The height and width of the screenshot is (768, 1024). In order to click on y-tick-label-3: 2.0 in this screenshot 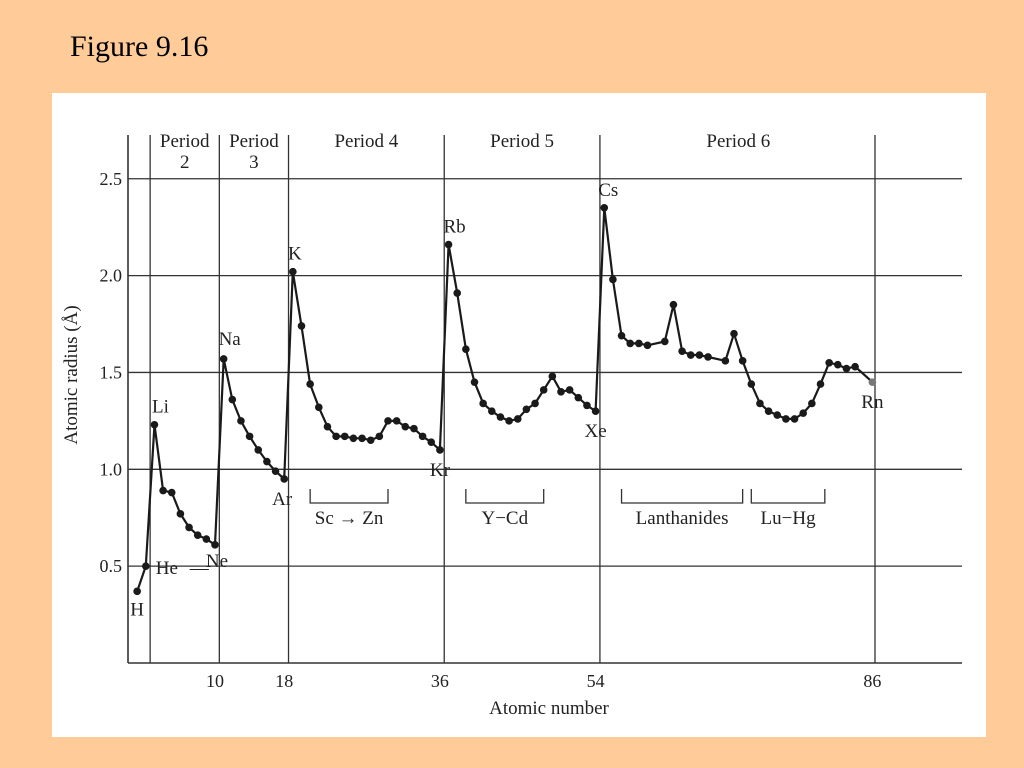, I will do `click(111, 276)`.